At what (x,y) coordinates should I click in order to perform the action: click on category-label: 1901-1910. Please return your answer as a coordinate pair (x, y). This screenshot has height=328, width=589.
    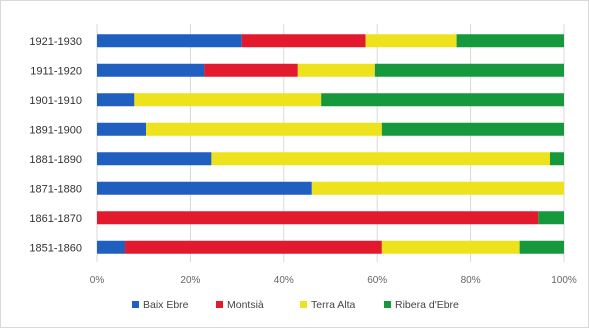
    Looking at the image, I should click on (55, 101).